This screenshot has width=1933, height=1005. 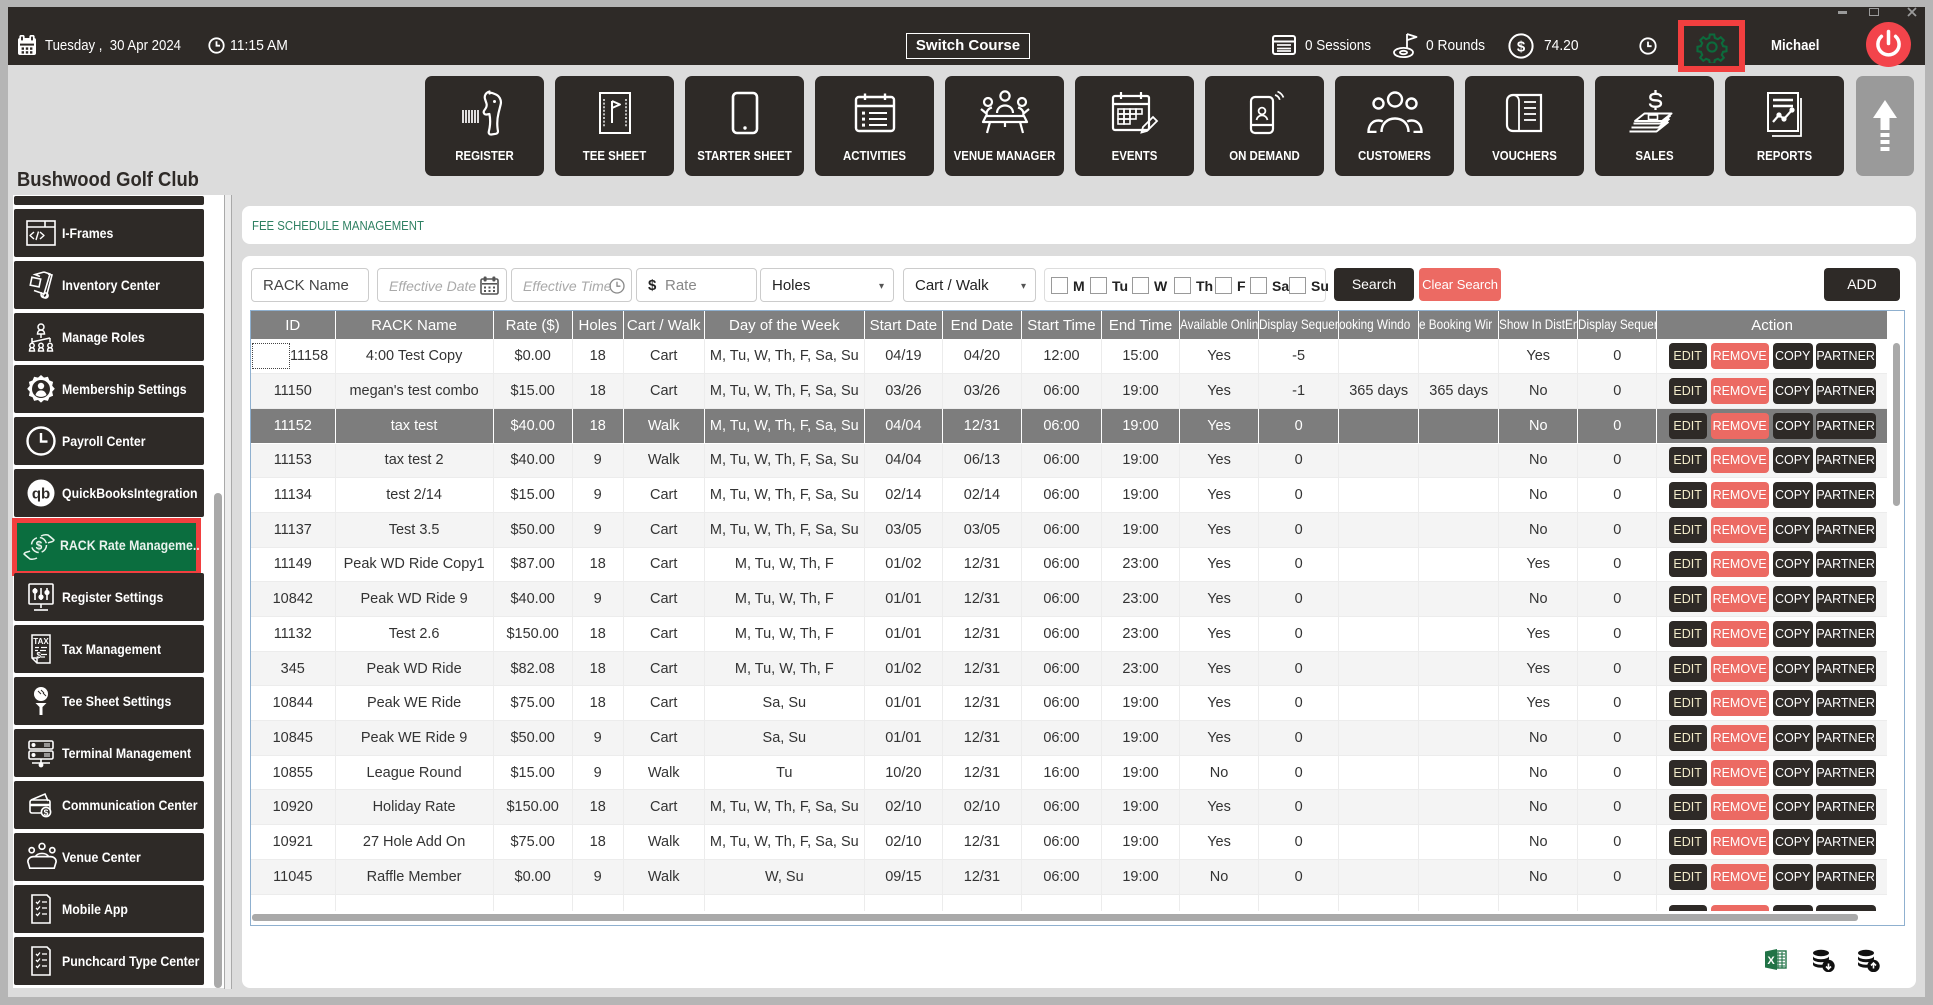 I want to click on svg-text: qb, so click(x=41, y=494).